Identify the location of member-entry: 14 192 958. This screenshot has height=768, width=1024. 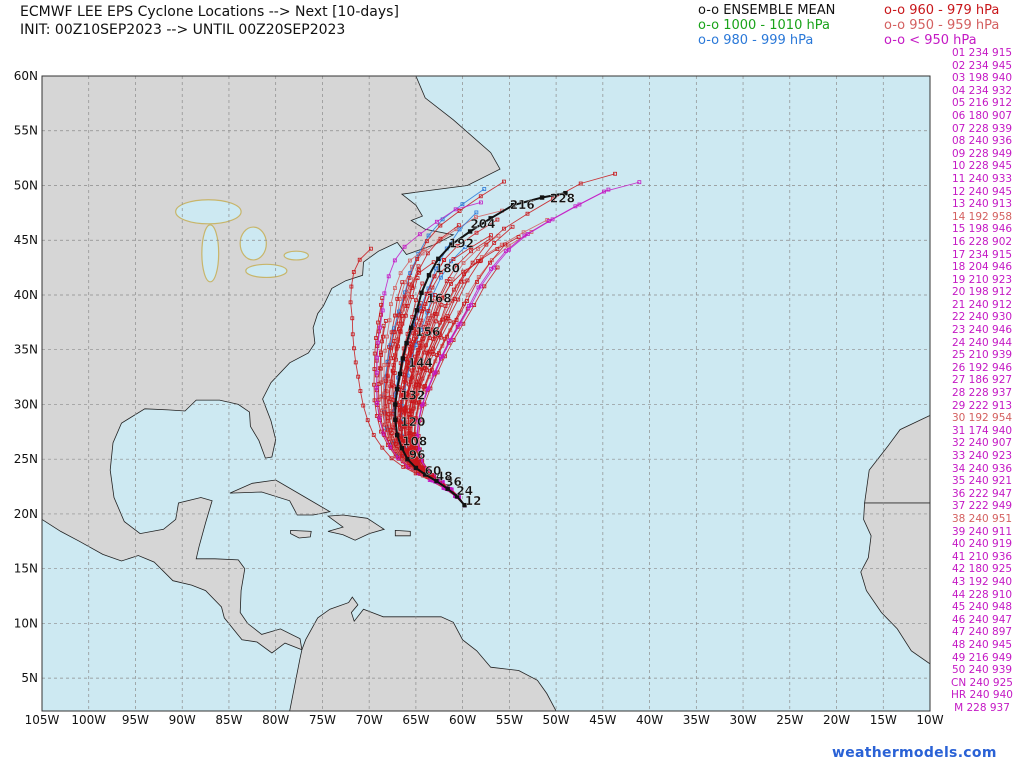
(982, 216).